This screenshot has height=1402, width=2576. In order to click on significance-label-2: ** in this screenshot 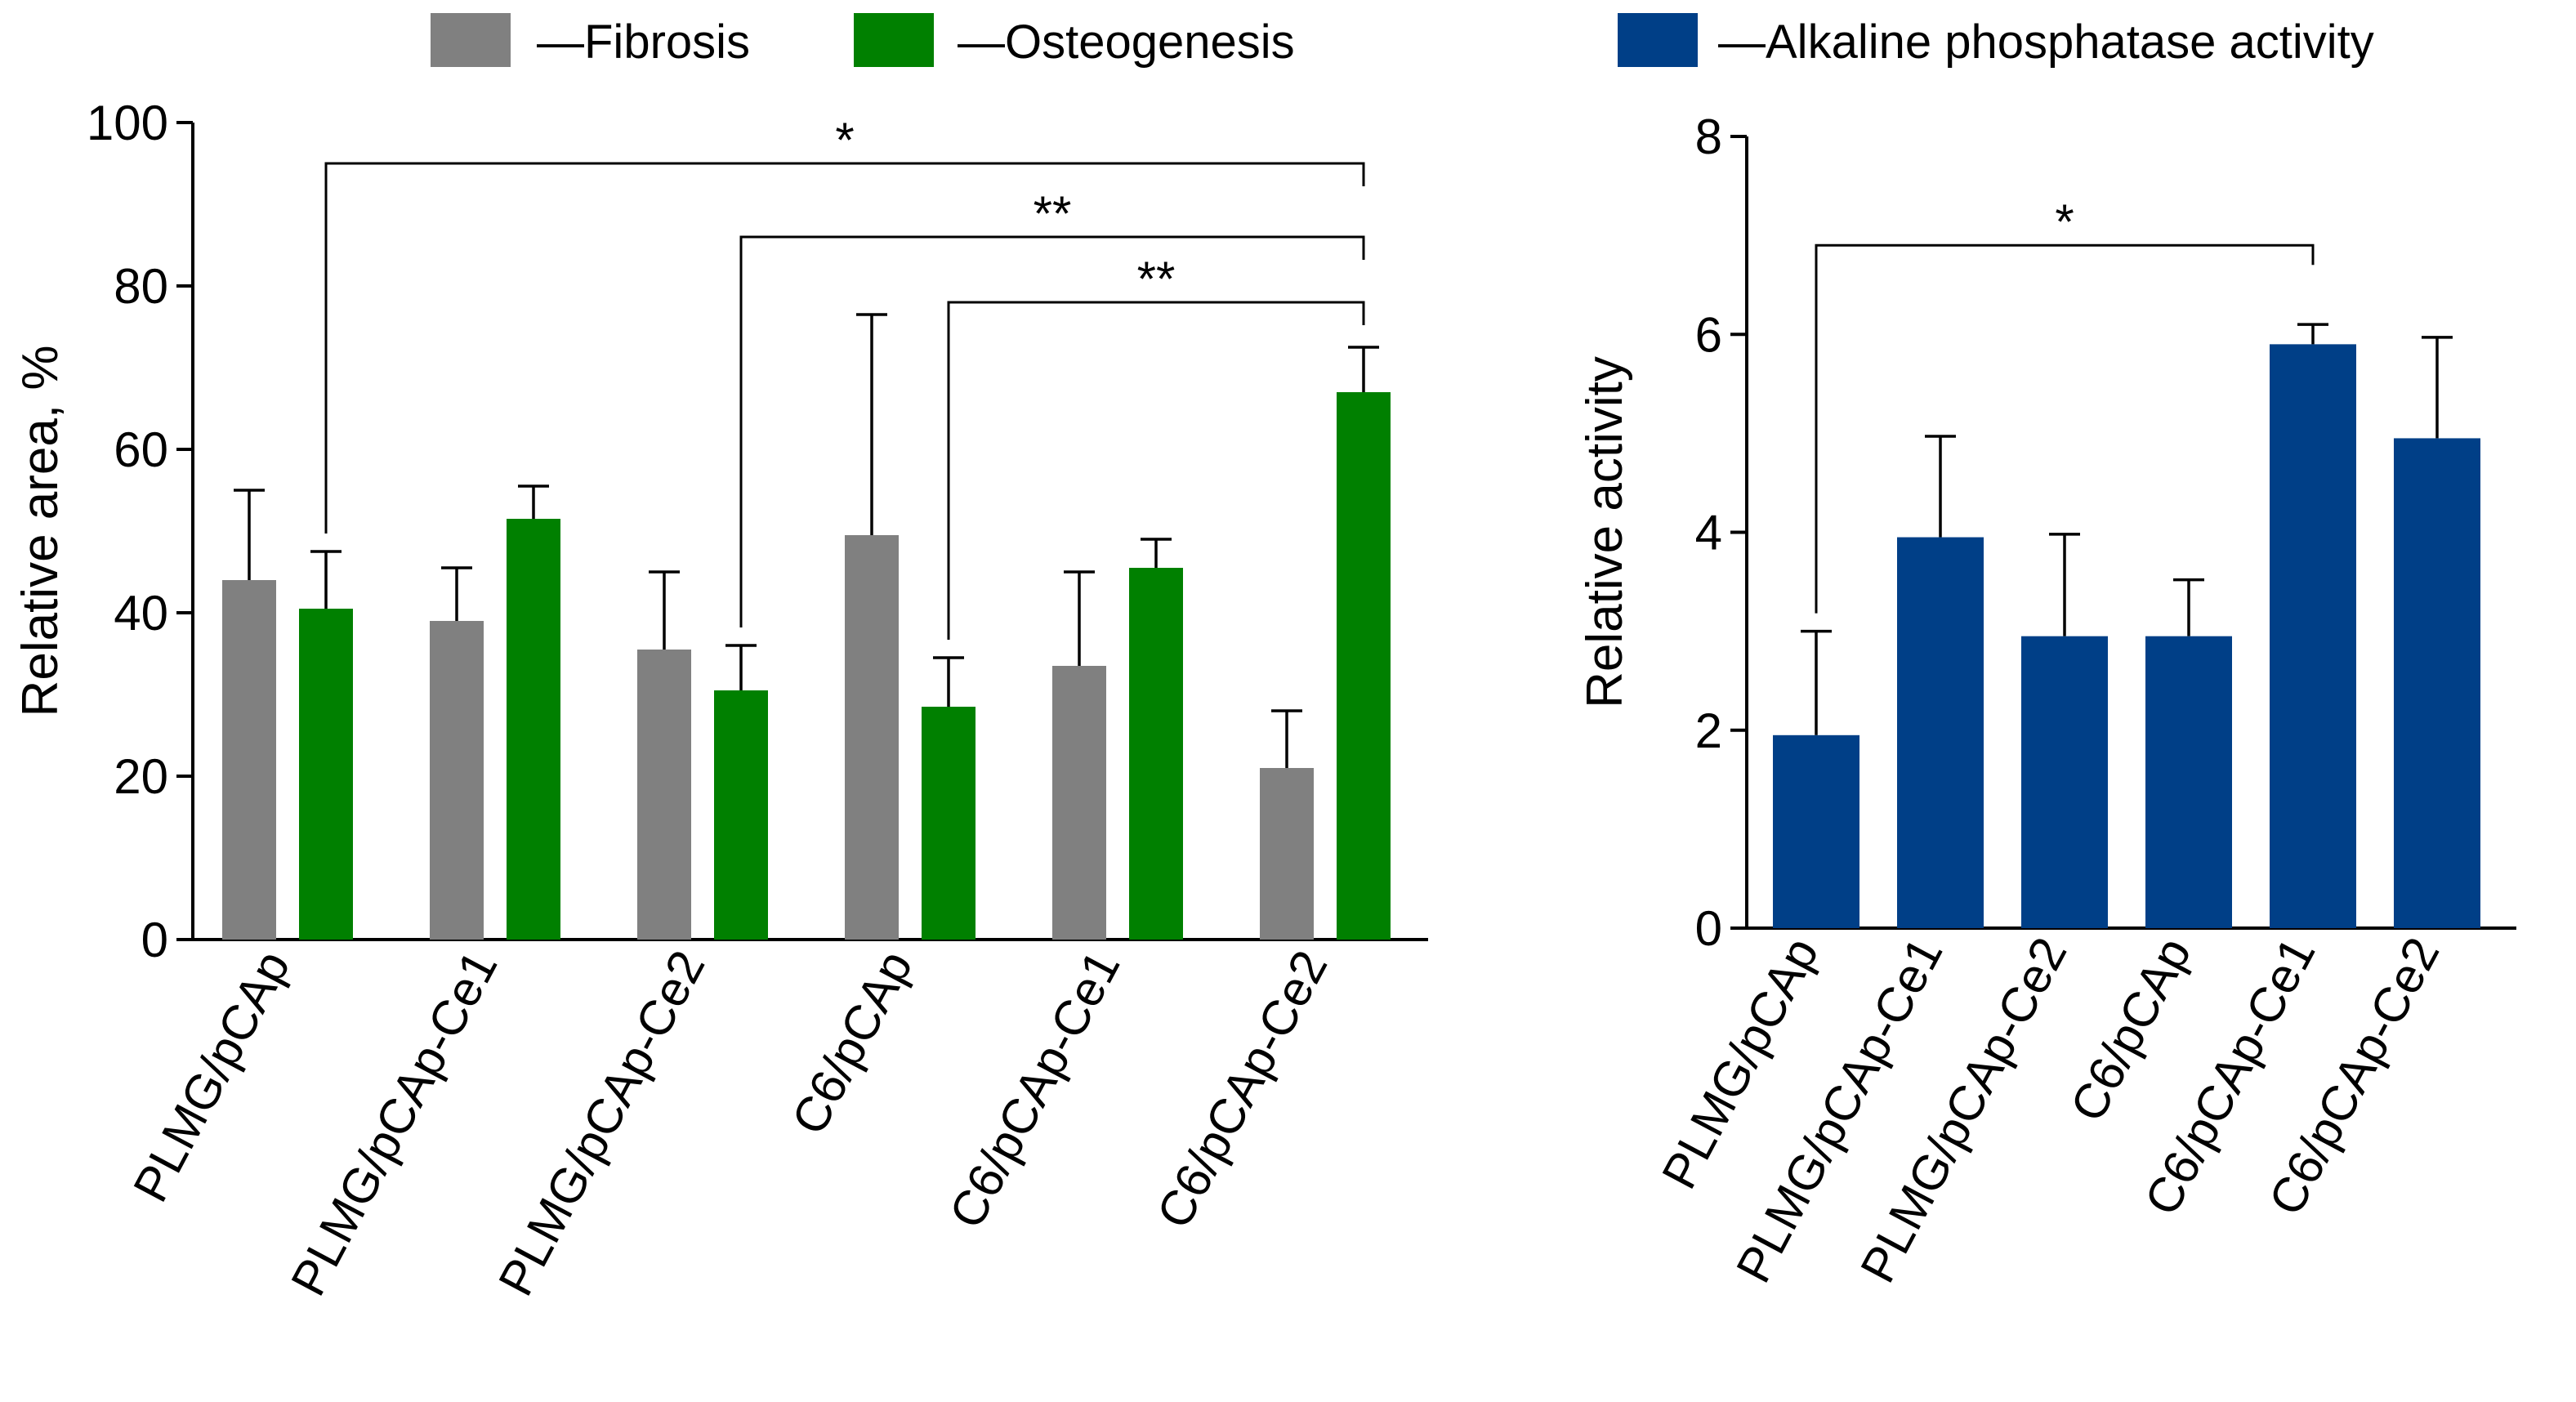, I will do `click(1053, 213)`.